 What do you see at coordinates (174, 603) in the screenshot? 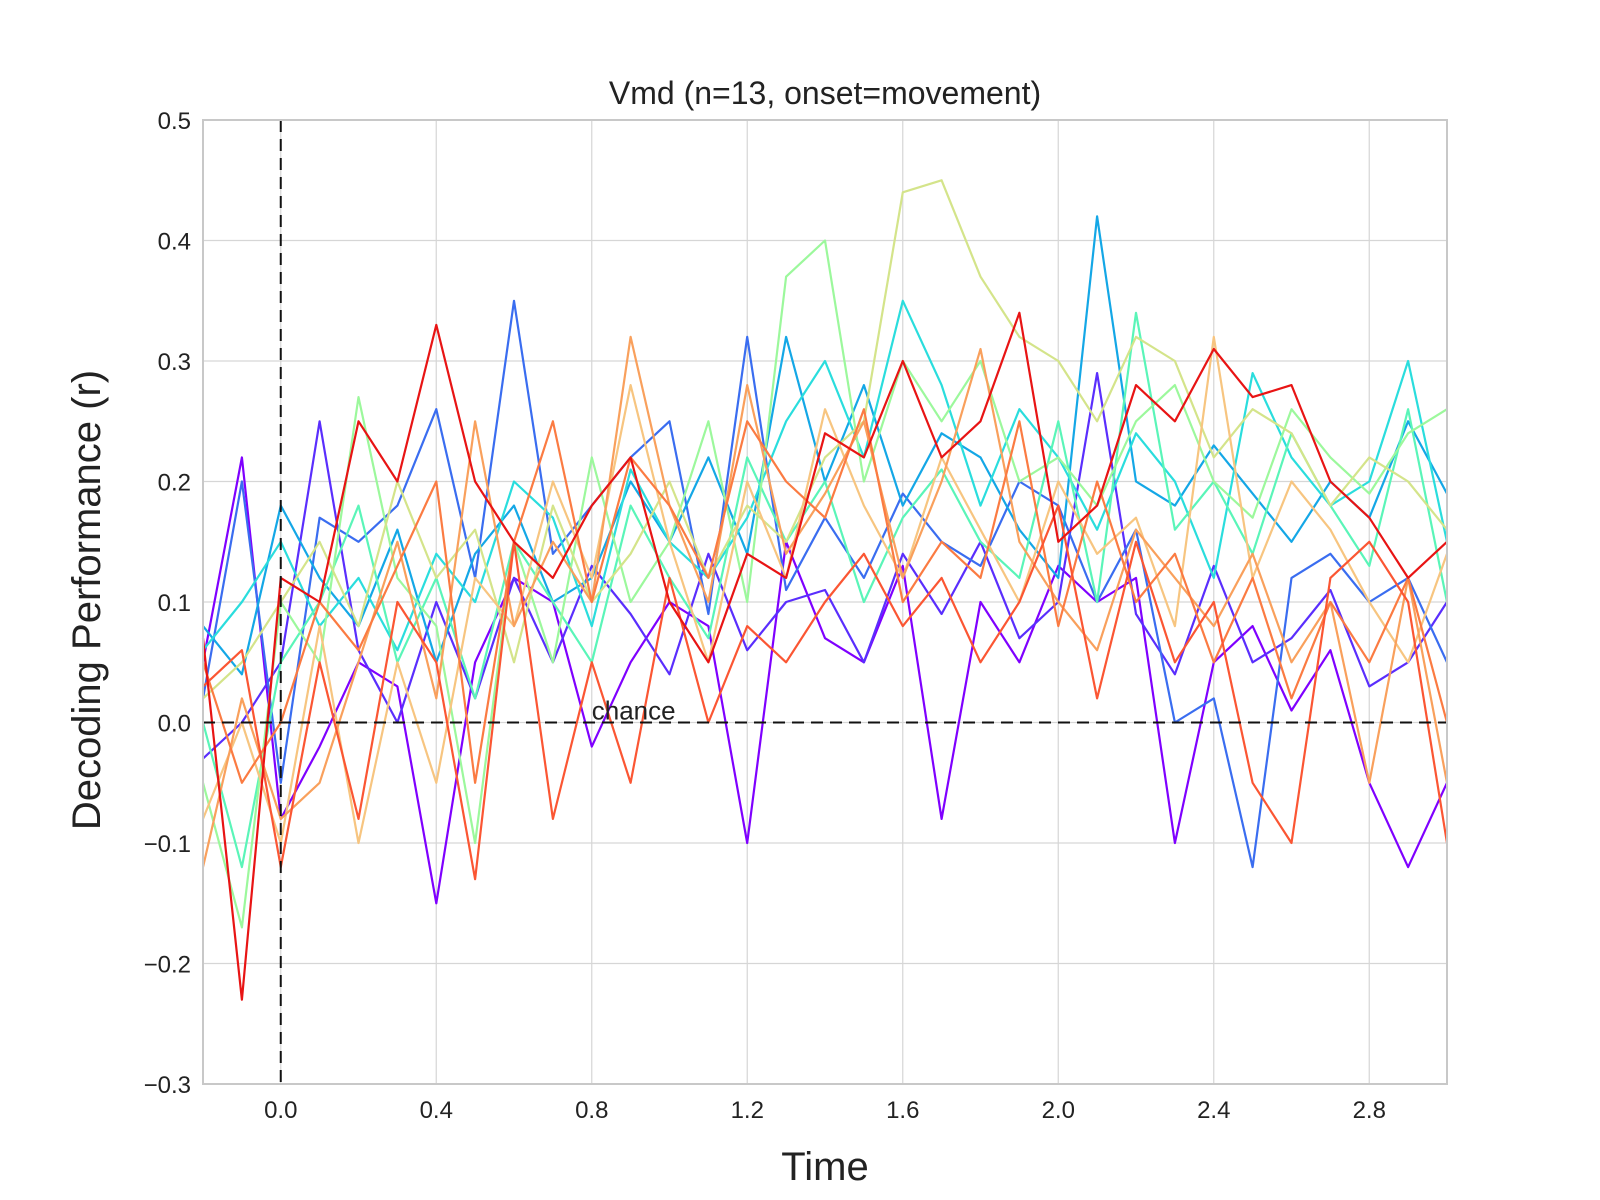
I see `y-tick-label: 0.1` at bounding box center [174, 603].